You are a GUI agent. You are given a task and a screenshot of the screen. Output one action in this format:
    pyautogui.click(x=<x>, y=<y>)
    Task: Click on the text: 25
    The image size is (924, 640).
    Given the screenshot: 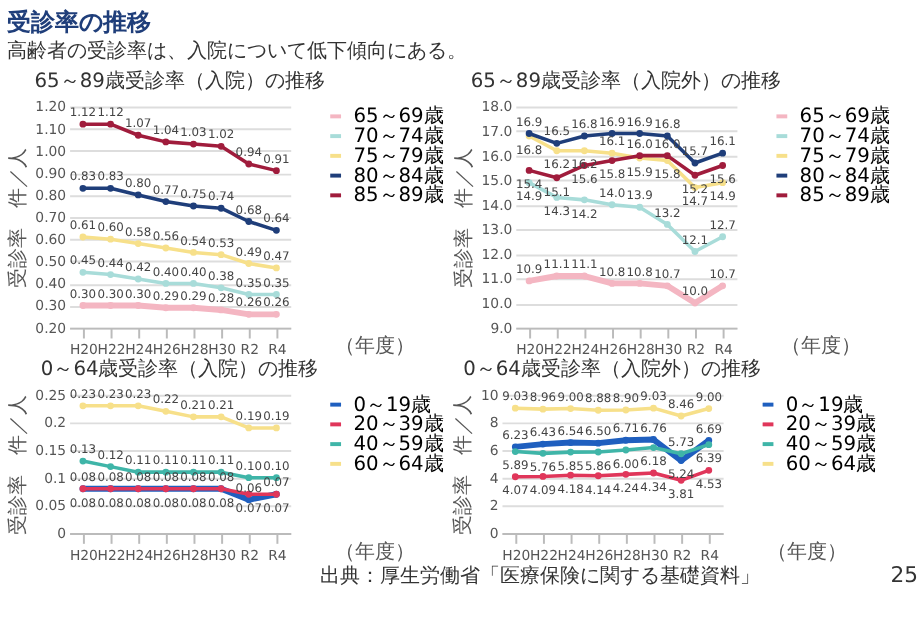 What is the action you would take?
    pyautogui.click(x=904, y=575)
    